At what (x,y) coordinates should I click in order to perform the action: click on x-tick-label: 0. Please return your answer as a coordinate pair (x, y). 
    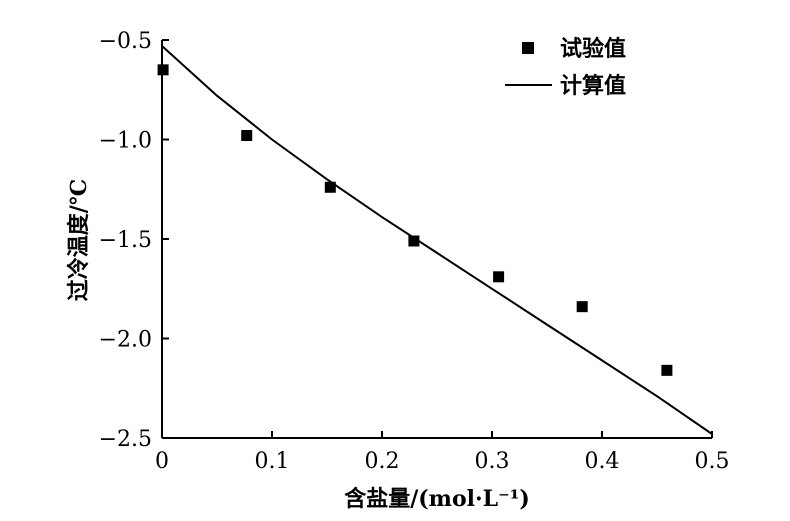
    Looking at the image, I should click on (162, 461).